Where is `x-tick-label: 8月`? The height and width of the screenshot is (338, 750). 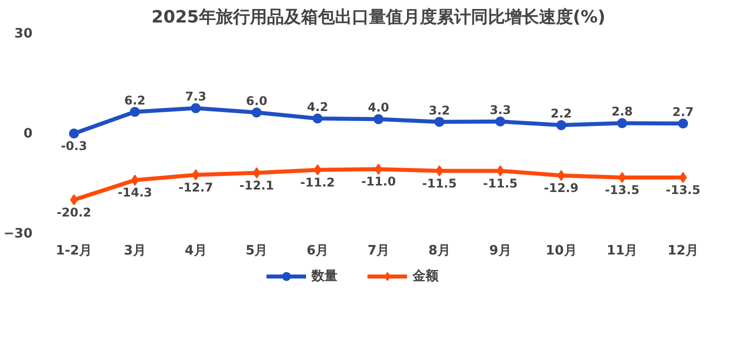
x-tick-label: 8月 is located at coordinates (439, 251).